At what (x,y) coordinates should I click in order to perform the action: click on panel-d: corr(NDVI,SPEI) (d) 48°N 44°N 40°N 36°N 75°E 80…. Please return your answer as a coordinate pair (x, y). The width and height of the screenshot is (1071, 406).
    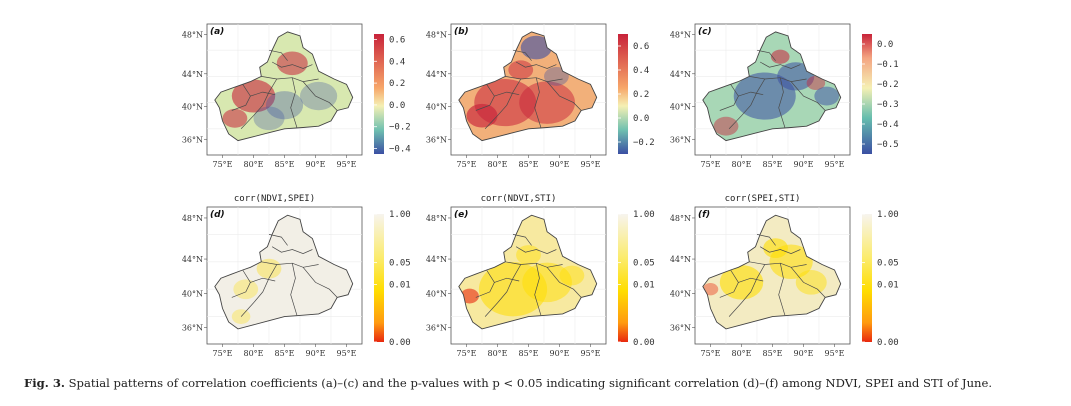
    Looking at the image, I should click on (296, 276).